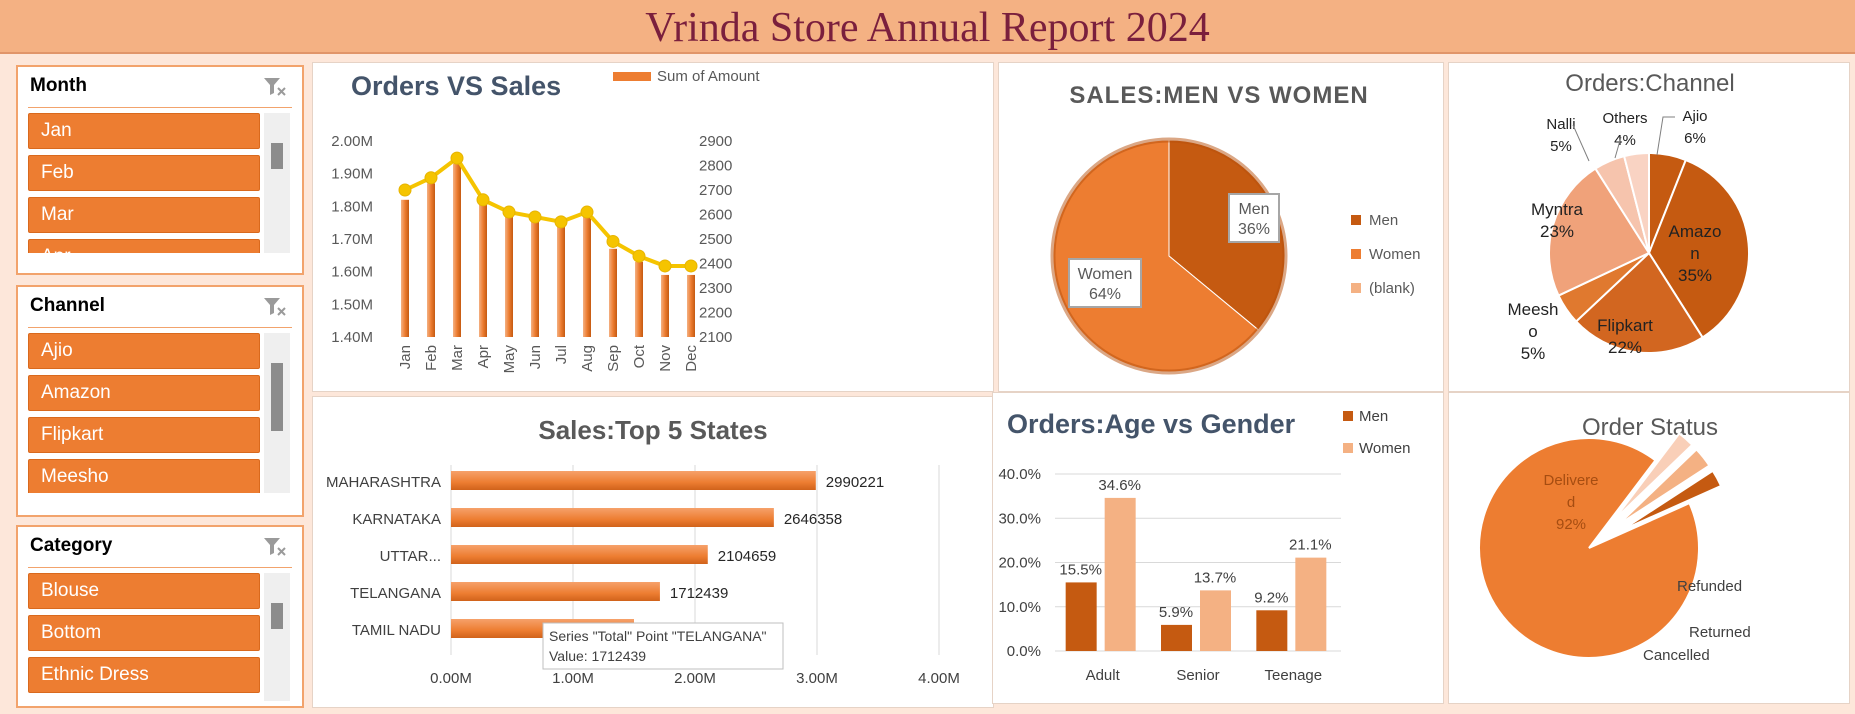 This screenshot has width=1855, height=714. Describe the element at coordinates (144, 246) in the screenshot. I see `slicer-item-apr: Apr` at that location.